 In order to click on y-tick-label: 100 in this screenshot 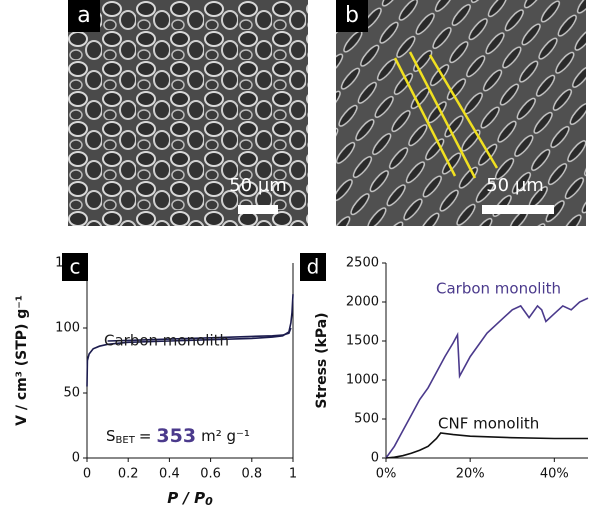, I will do `click(67, 328)`.